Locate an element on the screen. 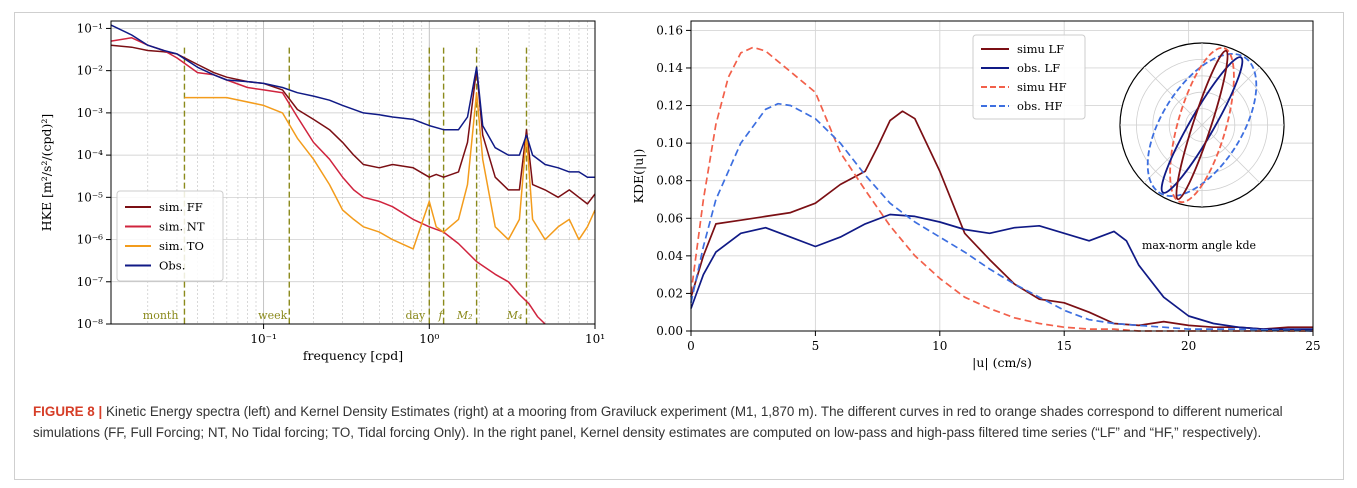 The width and height of the screenshot is (1357, 488). y-tick-label: 10⁻⁸ is located at coordinates (90, 324).